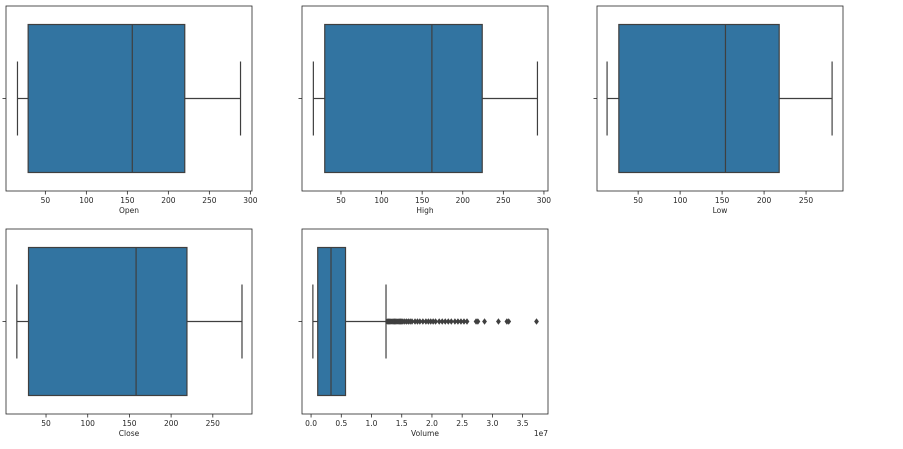 The height and width of the screenshot is (449, 903). I want to click on x-tick-label: 2.0, so click(432, 423).